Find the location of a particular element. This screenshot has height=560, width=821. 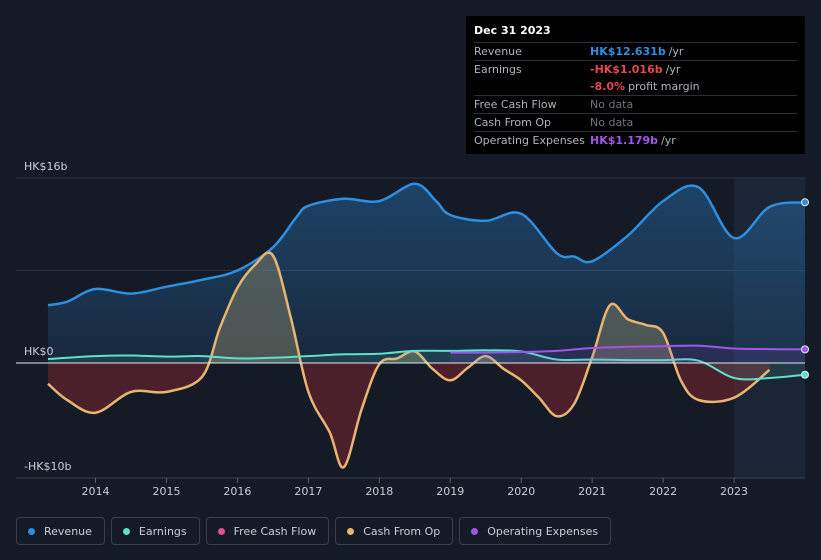

earnings-end-marker is located at coordinates (805, 374).